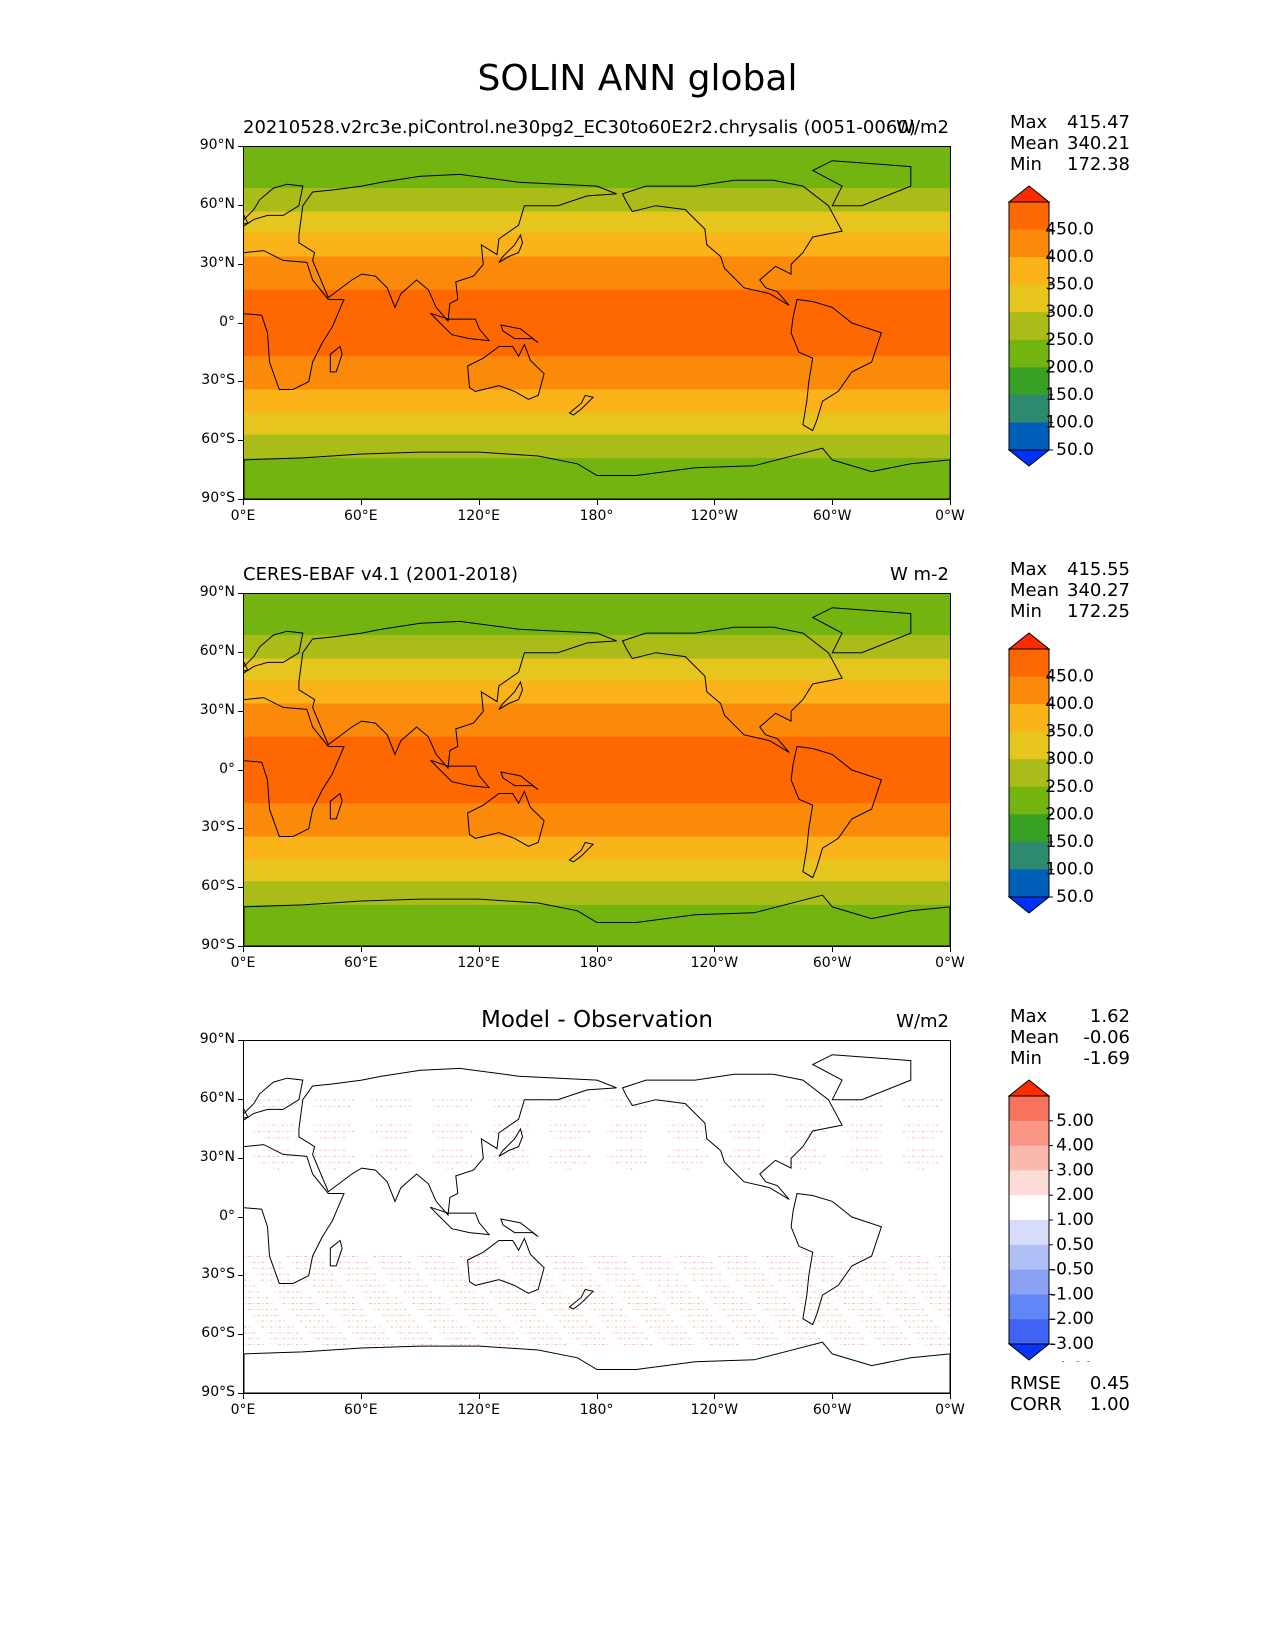 This screenshot has width=1275, height=1650. I want to click on coastline-indonesia, so click(460, 1221).